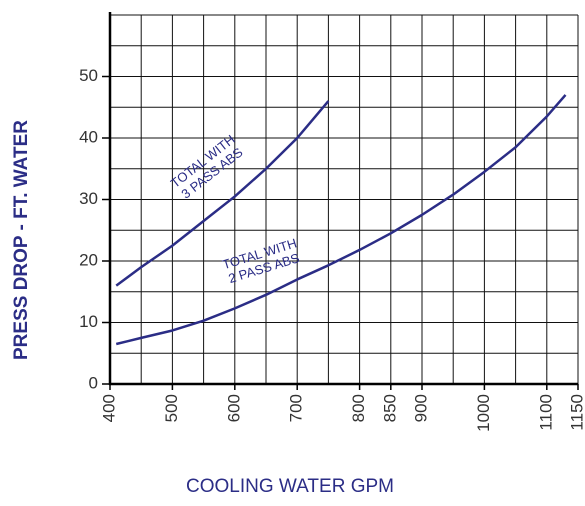 The image size is (585, 506). I want to click on y-axis-label: PRESS DROP - FT. WATER, so click(21, 240).